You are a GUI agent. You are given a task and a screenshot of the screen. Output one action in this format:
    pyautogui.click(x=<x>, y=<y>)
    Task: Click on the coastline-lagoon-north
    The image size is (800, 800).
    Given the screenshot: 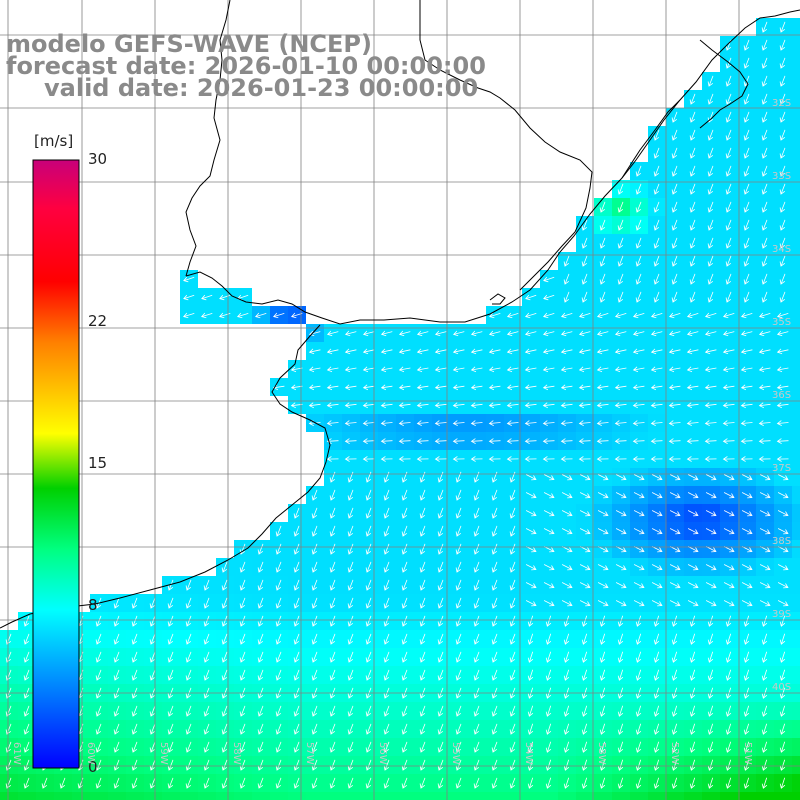 What is the action you would take?
    pyautogui.click(x=724, y=84)
    